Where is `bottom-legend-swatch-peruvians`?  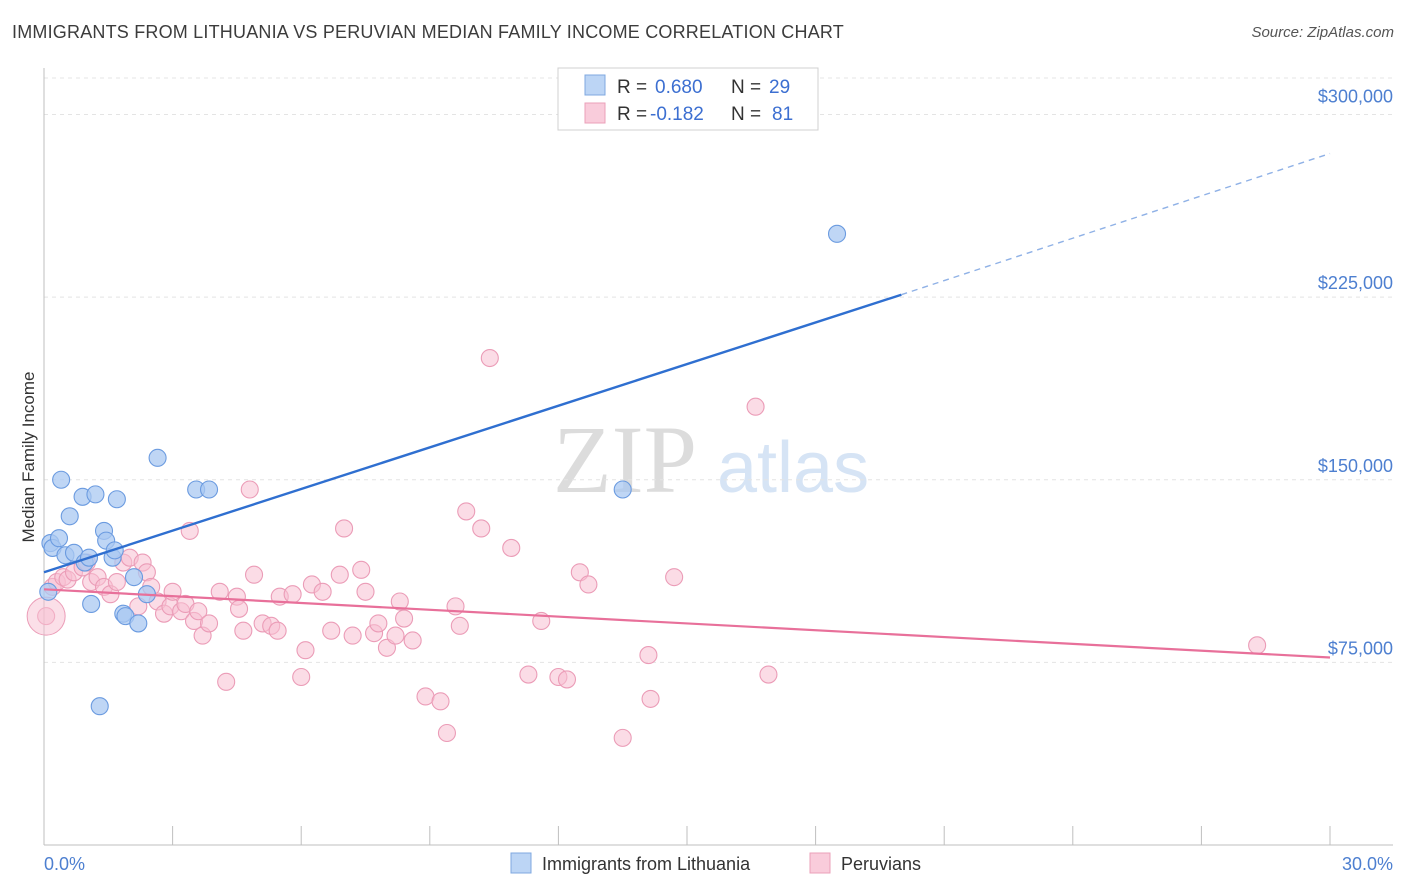 bottom-legend-swatch-peruvians is located at coordinates (820, 863).